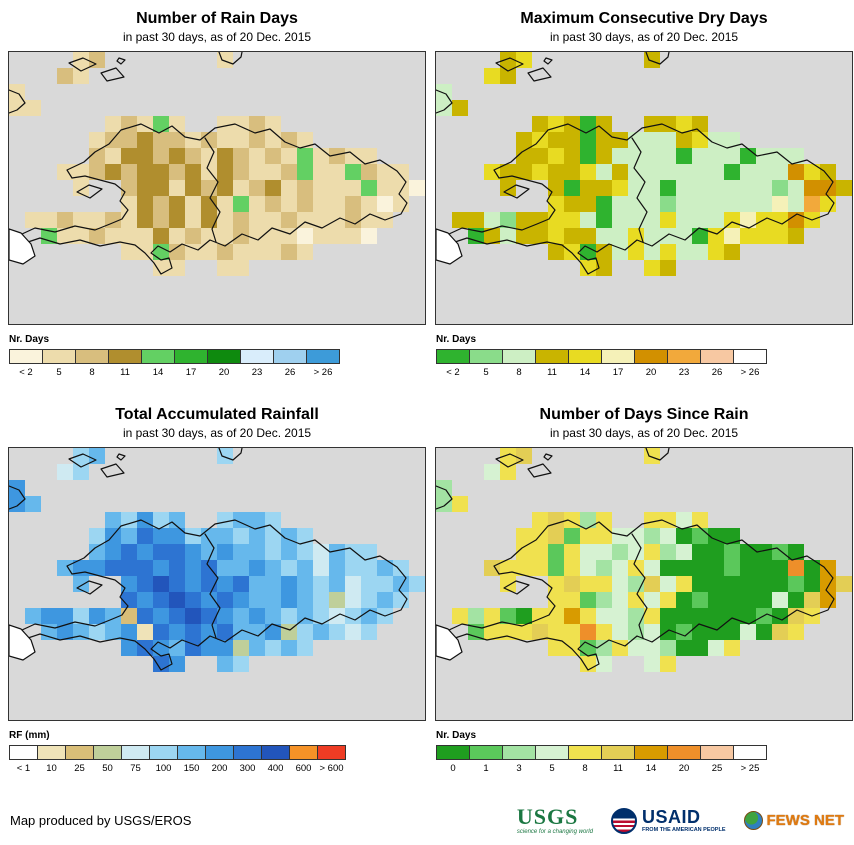 The image size is (854, 845). I want to click on fews-net-logo: FEWS NET, so click(793, 820).